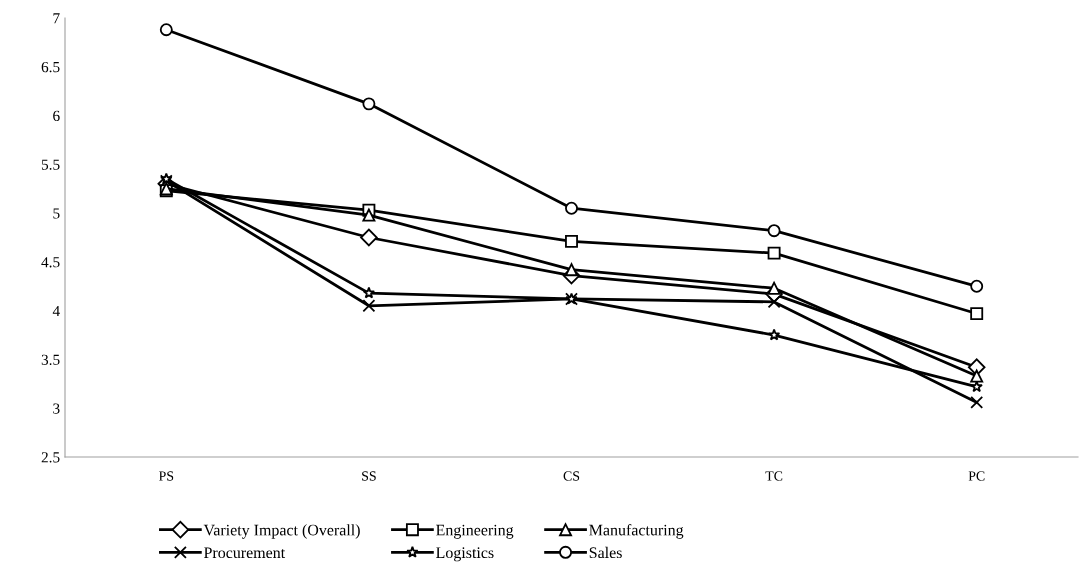  I want to click on legend-label: Logistics, so click(465, 554).